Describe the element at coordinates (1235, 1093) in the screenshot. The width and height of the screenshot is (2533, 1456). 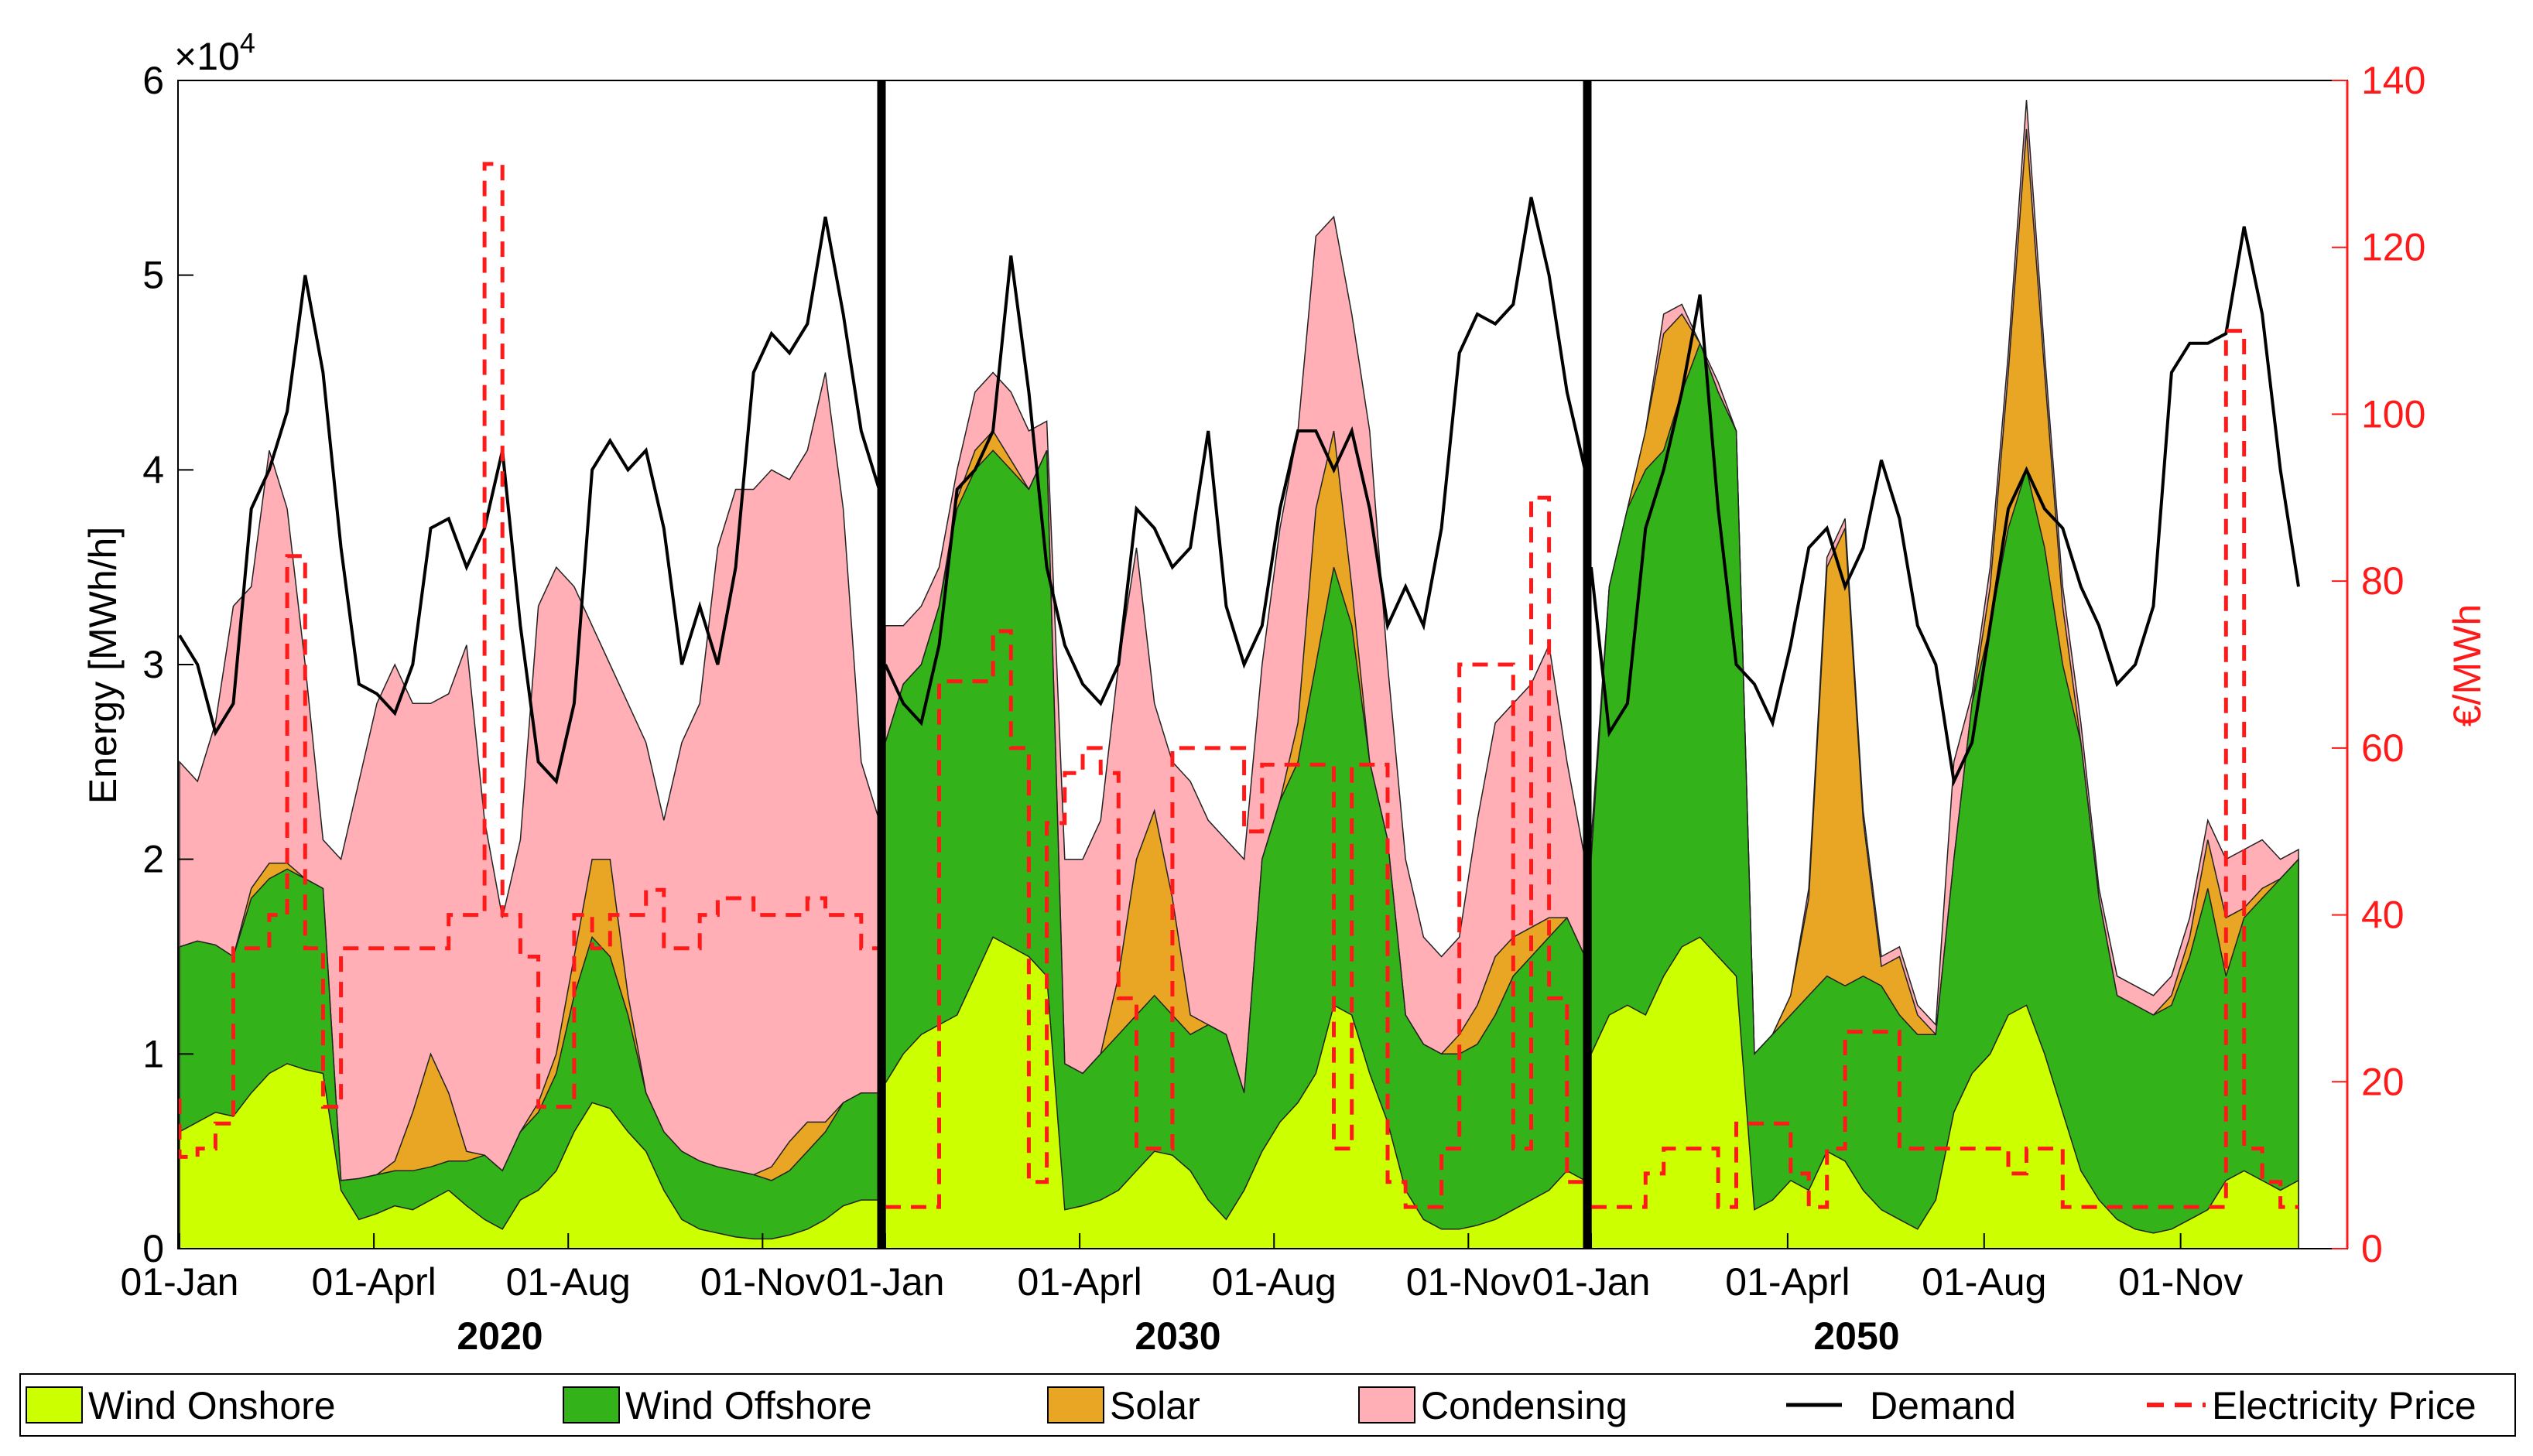
I see `area-wind-onshore-2030` at that location.